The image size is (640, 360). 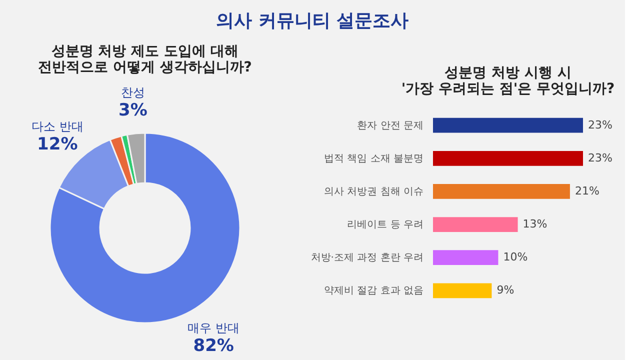 I want to click on text: 의사 커뮤니티 설문조사, so click(x=312, y=21).